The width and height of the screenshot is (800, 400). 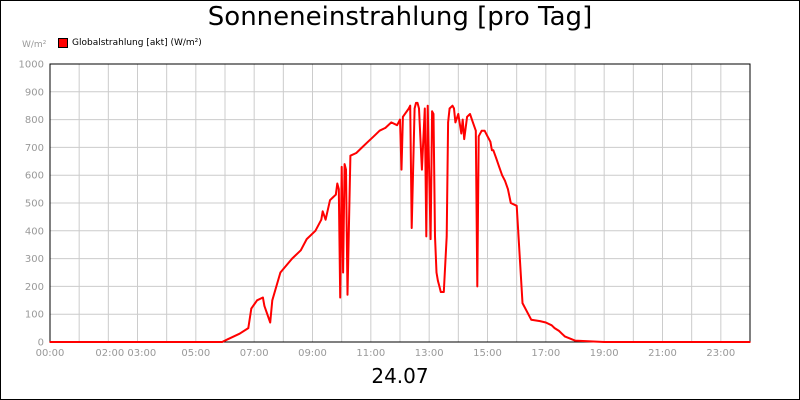 I want to click on x-tick-label: 05:00, so click(x=195, y=353).